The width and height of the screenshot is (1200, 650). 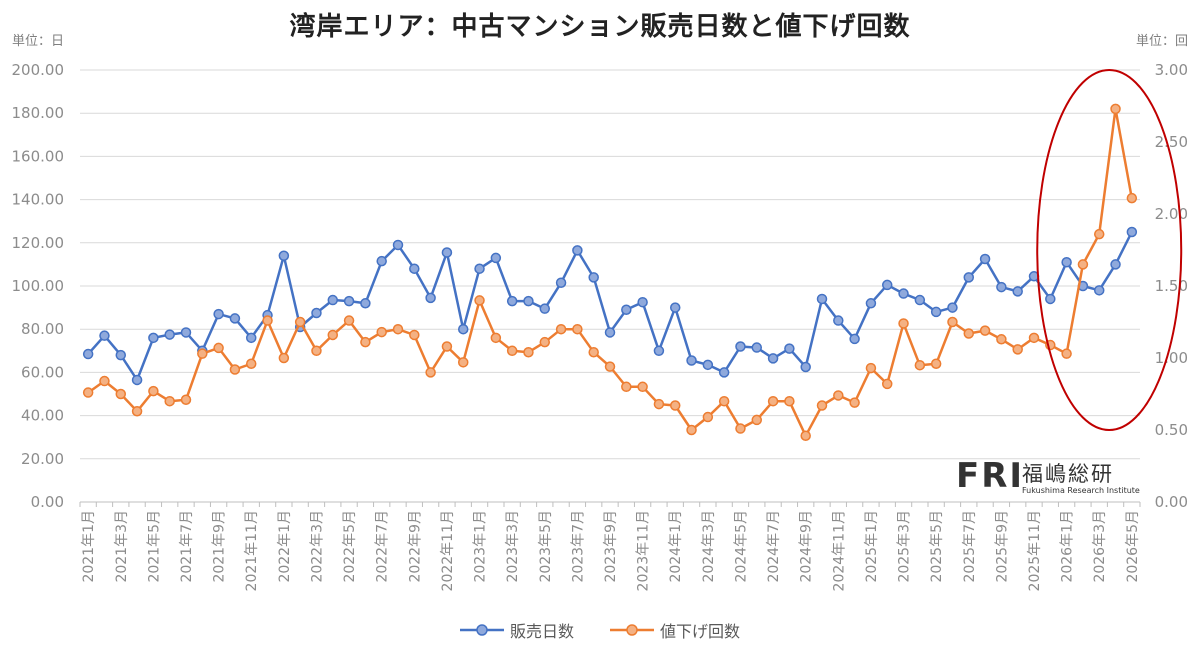 I want to click on x-tick-label: 2021年7月, so click(x=187, y=546).